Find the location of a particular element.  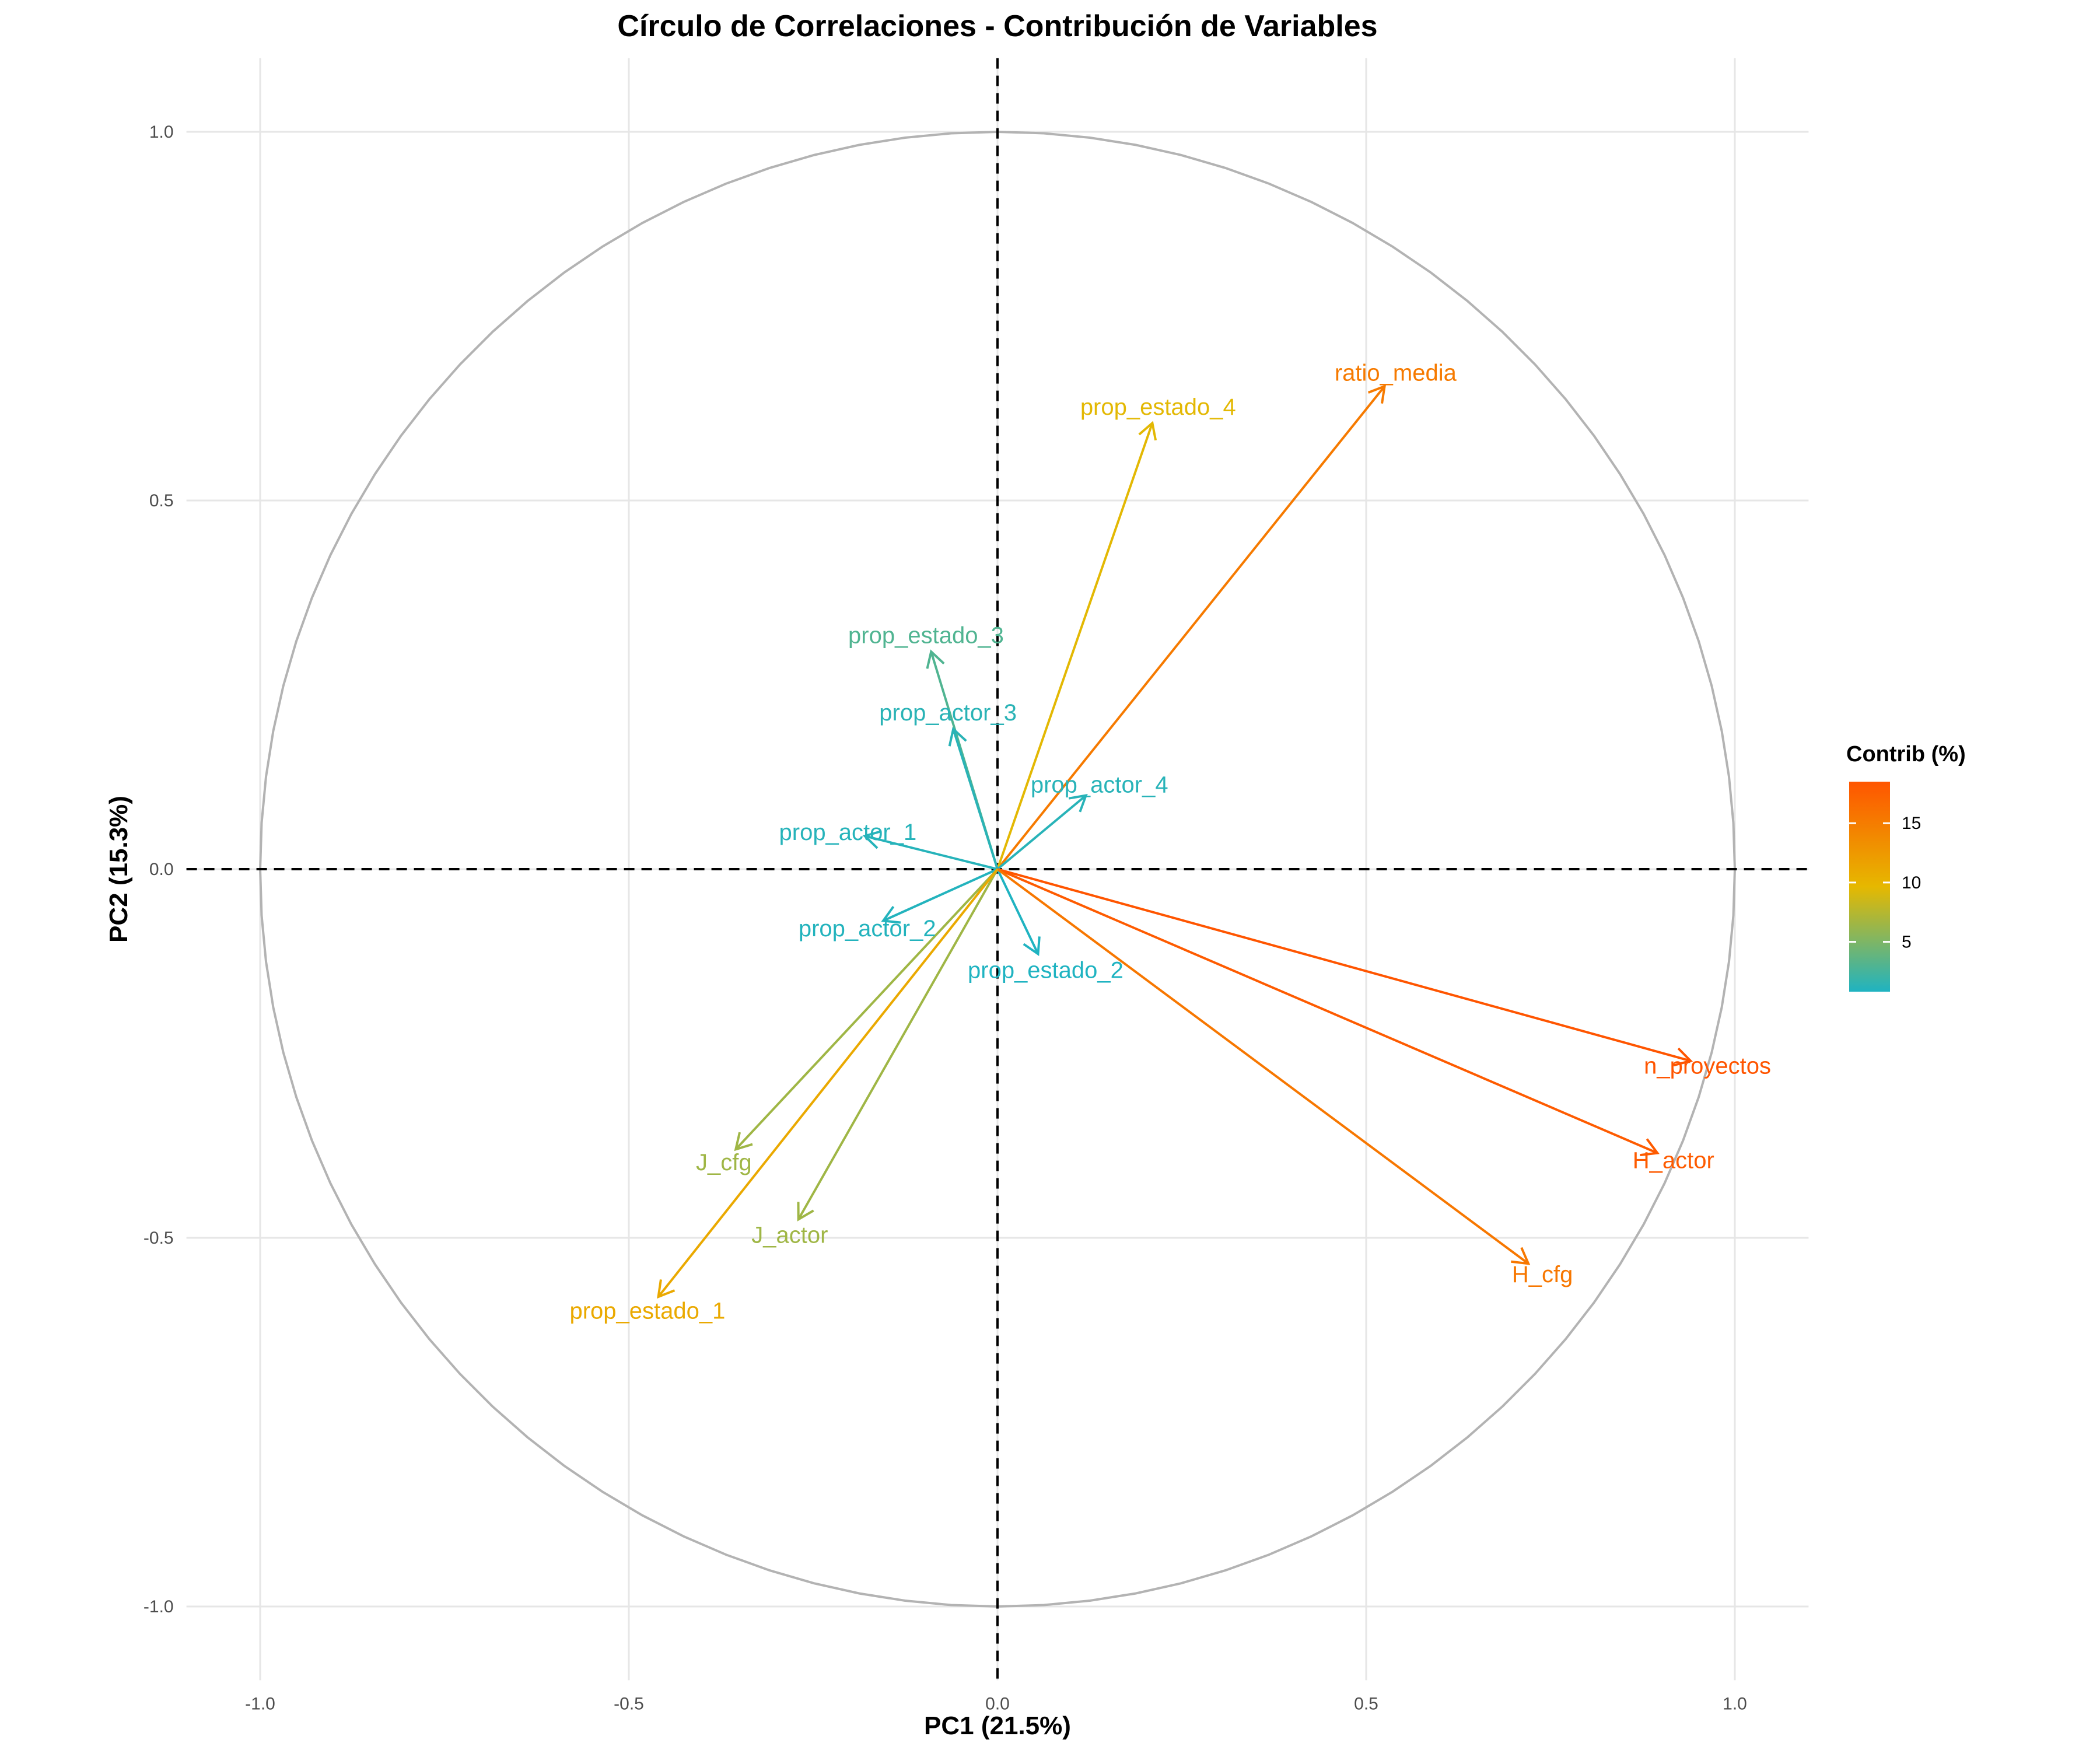

y-tick-label: 0.5 is located at coordinates (161, 501).